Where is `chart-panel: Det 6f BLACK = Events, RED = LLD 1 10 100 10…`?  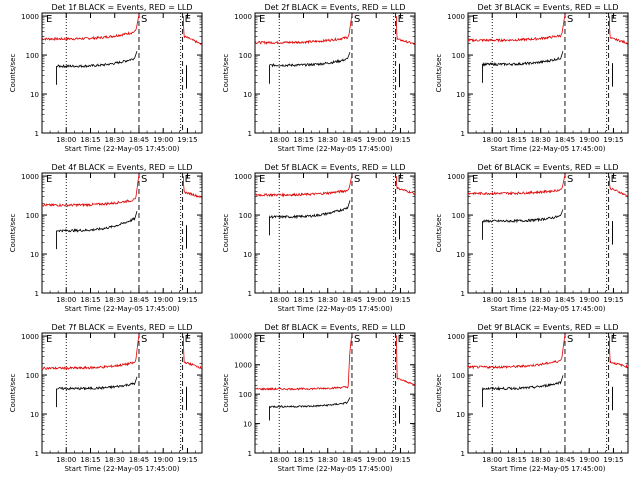
chart-panel: Det 6f BLACK = Events, RED = LLD 1 10 100 10… is located at coordinates (532, 238).